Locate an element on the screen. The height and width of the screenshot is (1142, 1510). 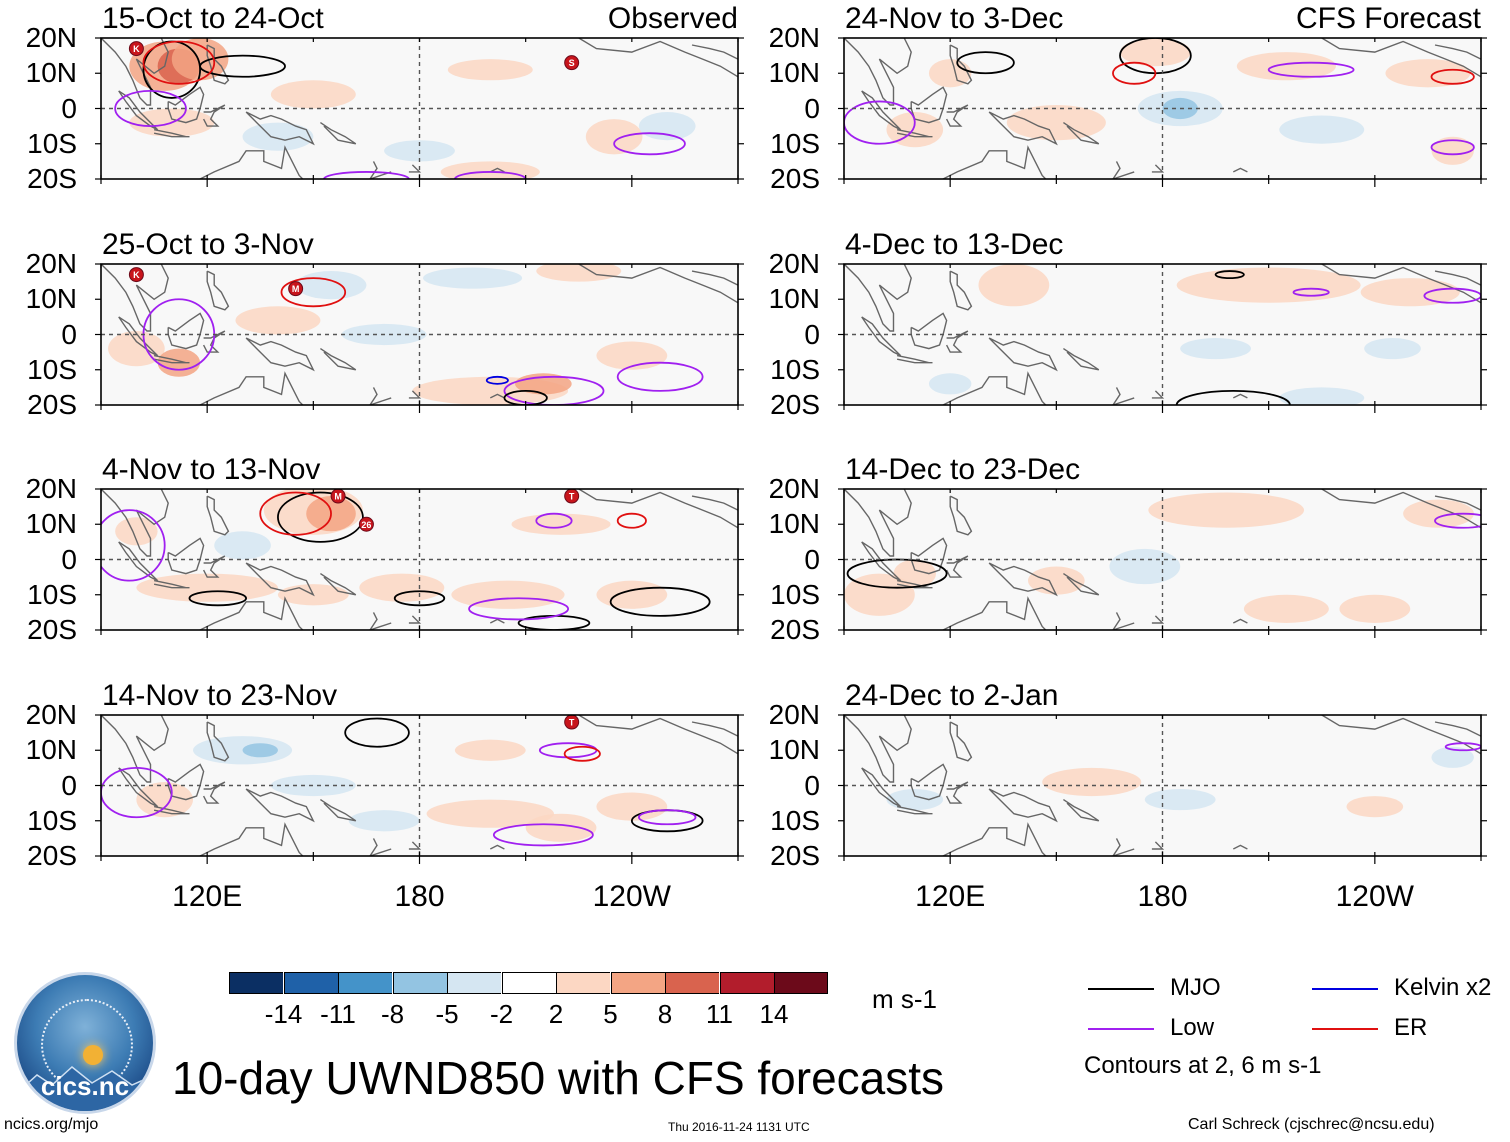
lon-tick-label: 180 is located at coordinates (1162, 896).